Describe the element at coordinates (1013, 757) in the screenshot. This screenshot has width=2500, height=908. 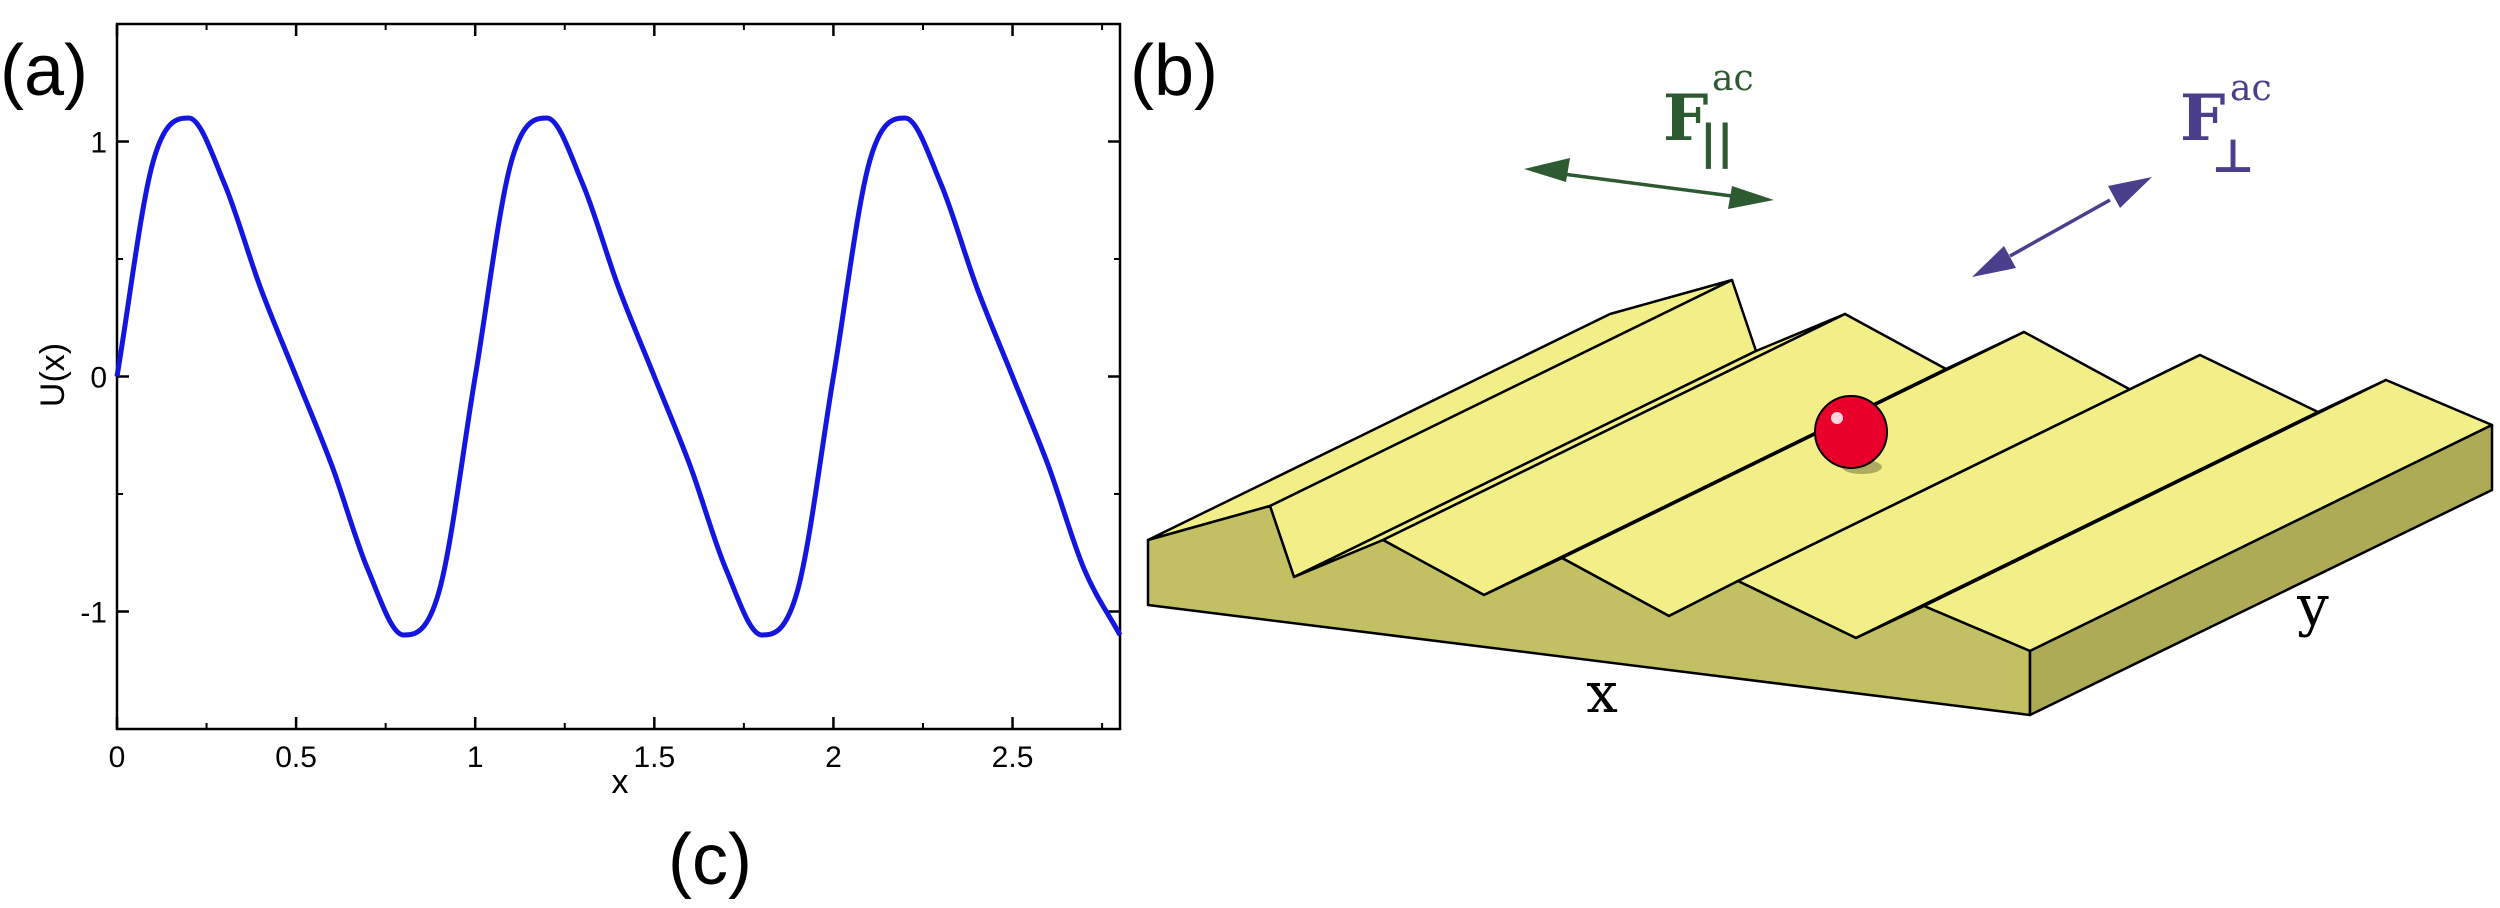
I see `x-tick-label: 2.5` at that location.